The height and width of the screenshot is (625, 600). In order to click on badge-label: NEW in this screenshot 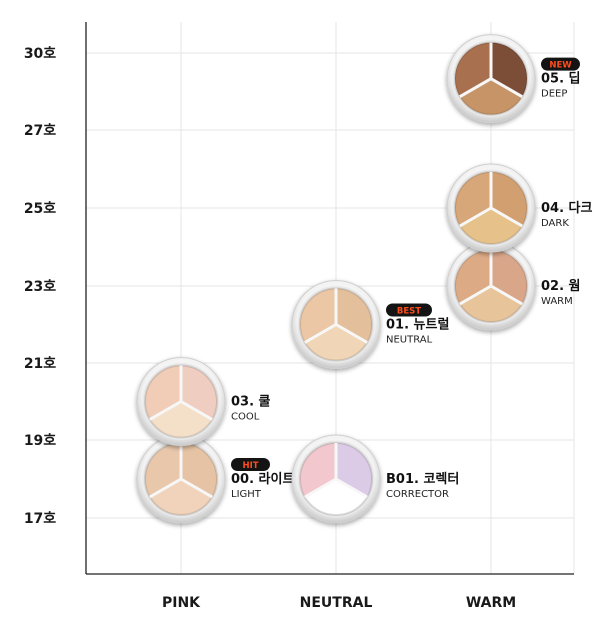, I will do `click(560, 65)`.